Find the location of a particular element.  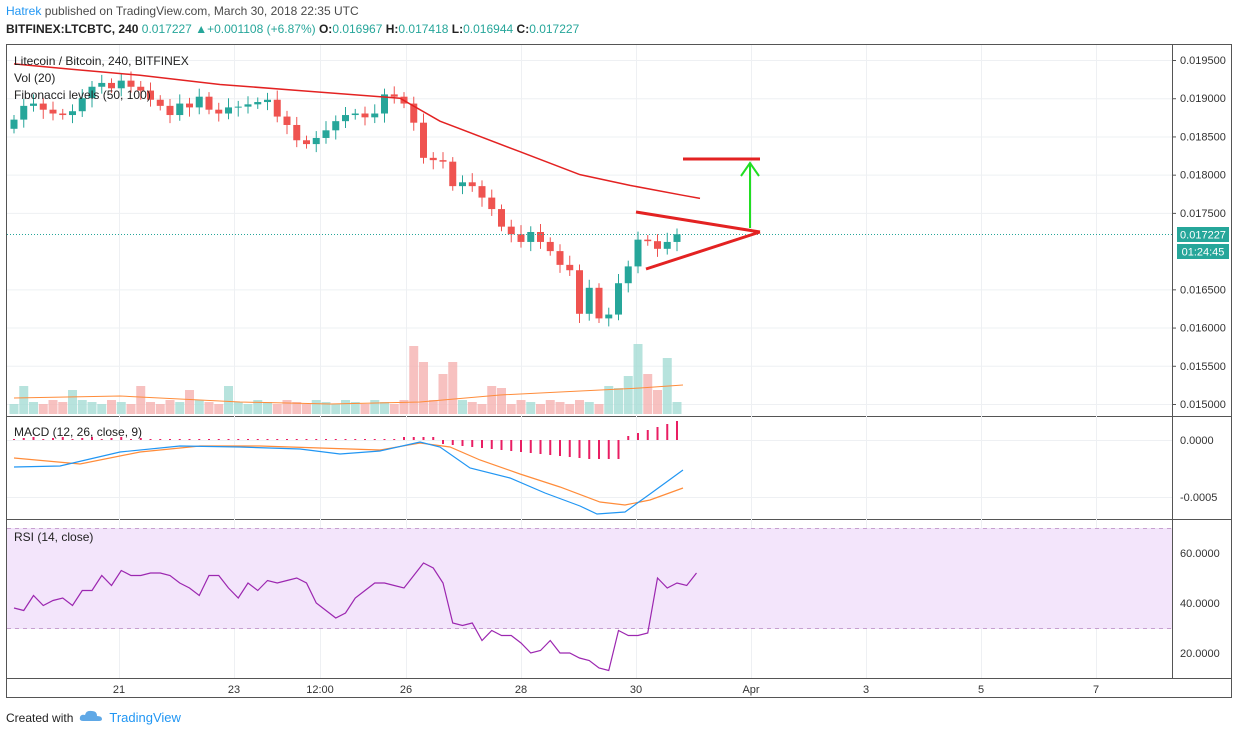

target-arrow-head-icon is located at coordinates (750, 169).